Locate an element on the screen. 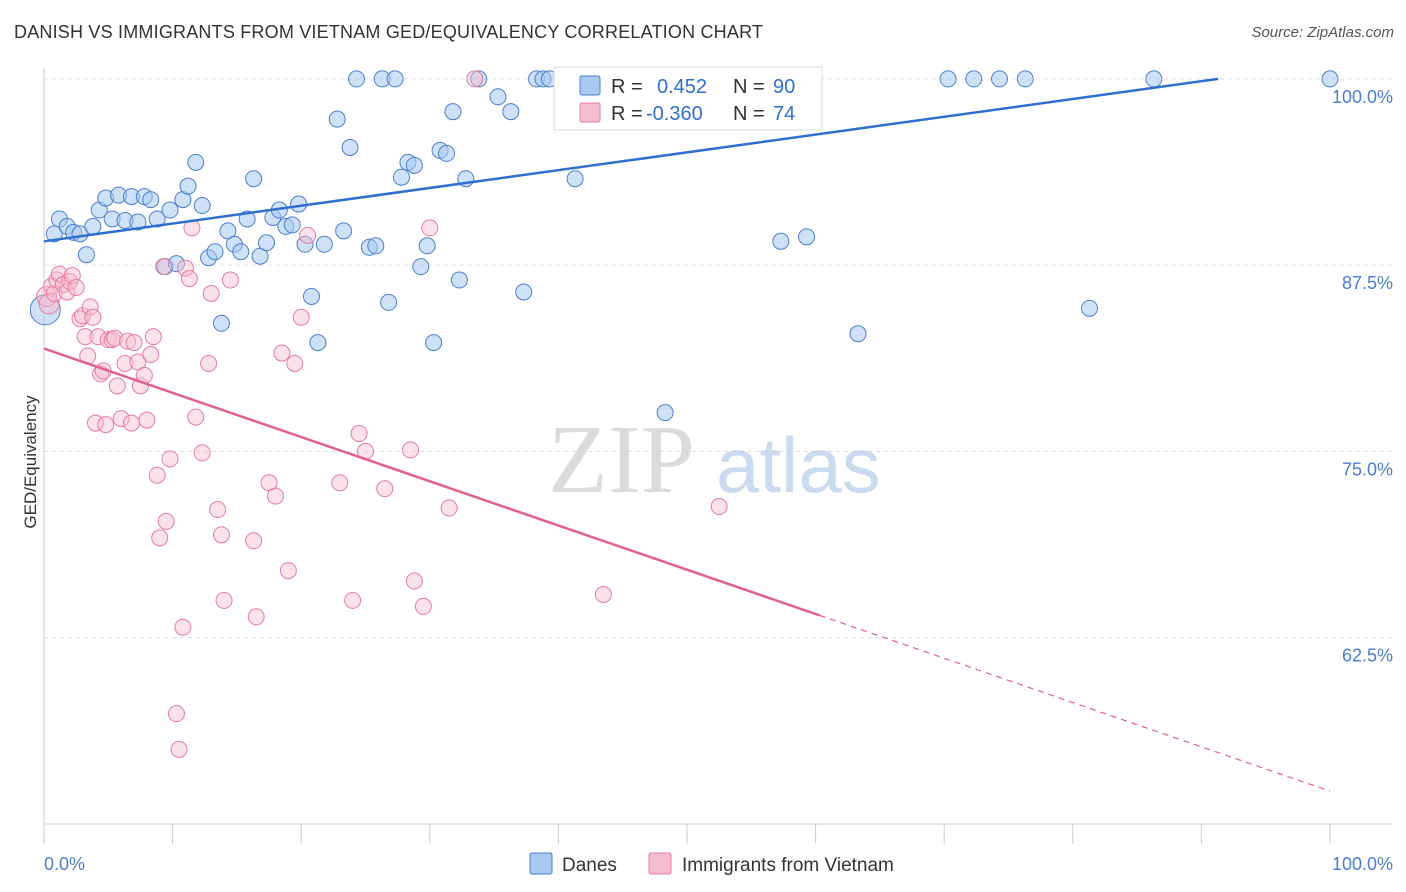 The image size is (1406, 892). y-axis-label: GED/Equivalency is located at coordinates (30, 462).